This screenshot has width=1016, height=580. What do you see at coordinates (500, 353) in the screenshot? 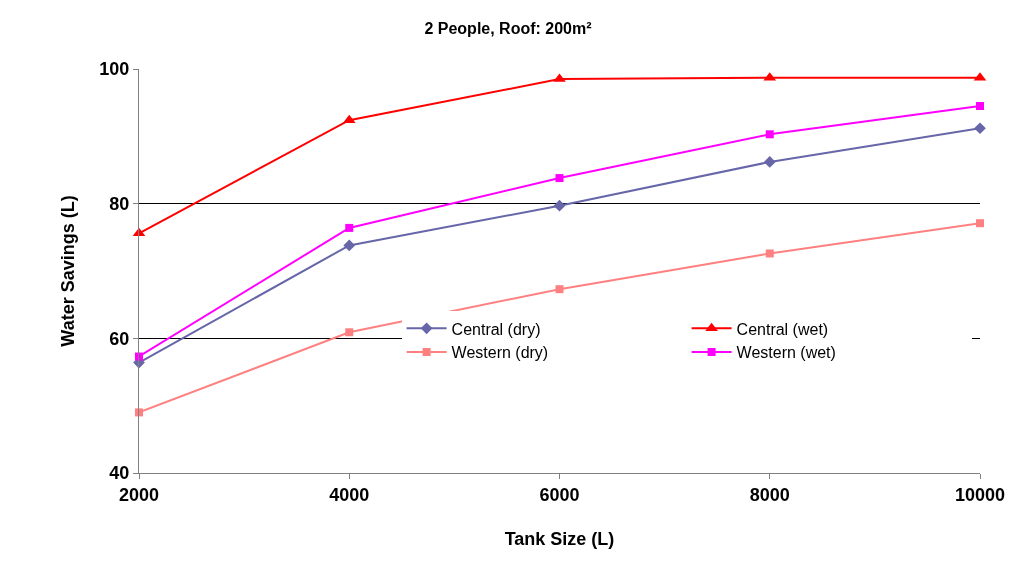
I see `legend-label: Western (dry)` at bounding box center [500, 353].